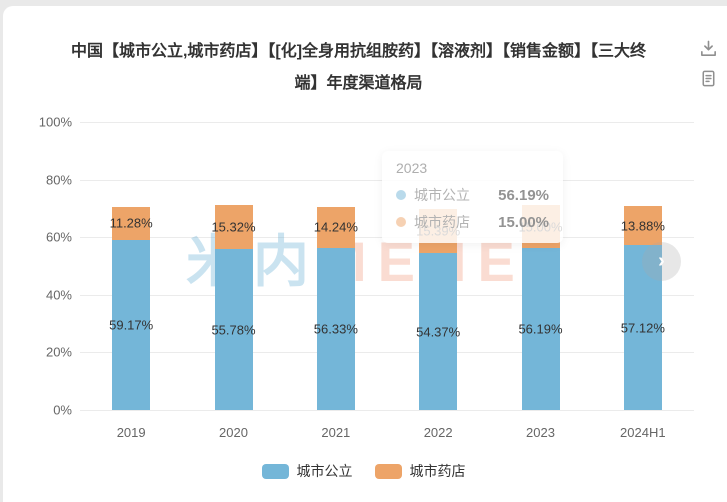 Image resolution: width=727 pixels, height=502 pixels. I want to click on legend: 城市公立 城市药店, so click(363, 471).